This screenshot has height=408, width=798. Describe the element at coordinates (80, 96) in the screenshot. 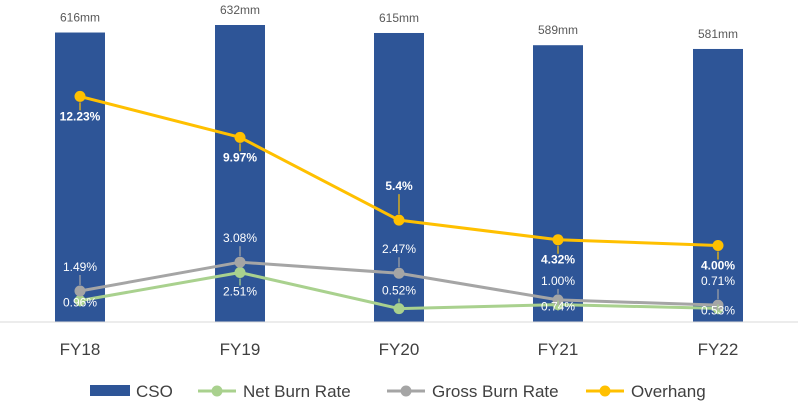

I see `point-overhang-fy18` at that location.